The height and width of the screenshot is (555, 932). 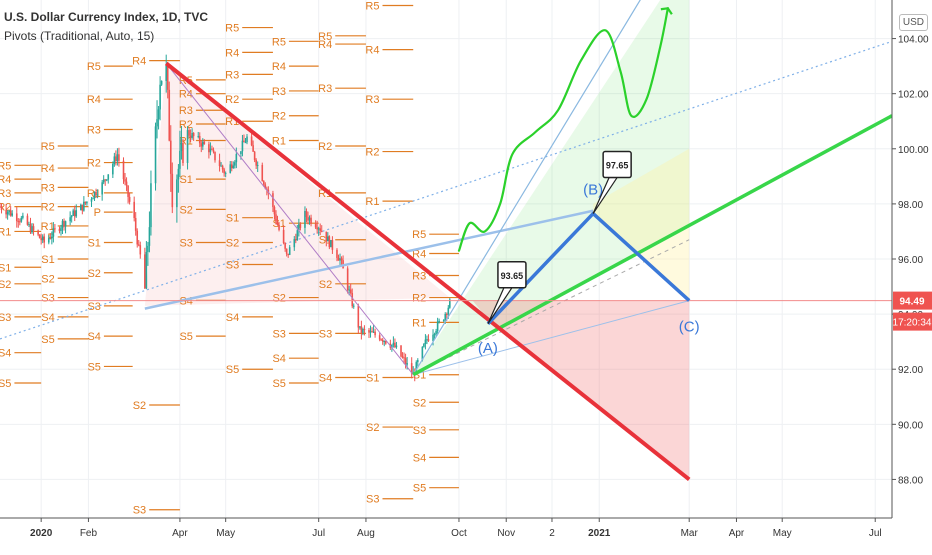 What do you see at coordinates (563, 129) in the screenshot?
I see `projection-curve` at bounding box center [563, 129].